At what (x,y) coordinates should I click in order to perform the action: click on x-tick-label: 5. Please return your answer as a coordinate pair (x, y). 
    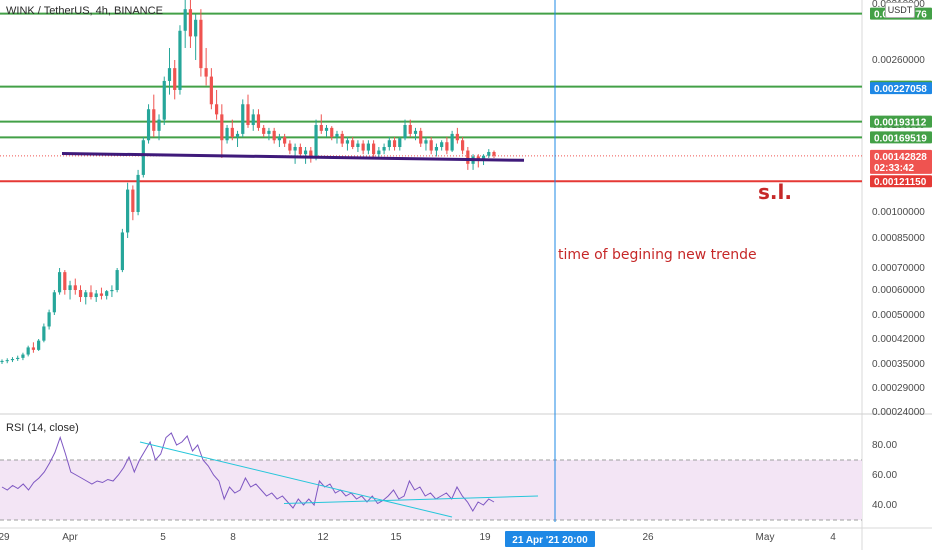
    Looking at the image, I should click on (163, 537).